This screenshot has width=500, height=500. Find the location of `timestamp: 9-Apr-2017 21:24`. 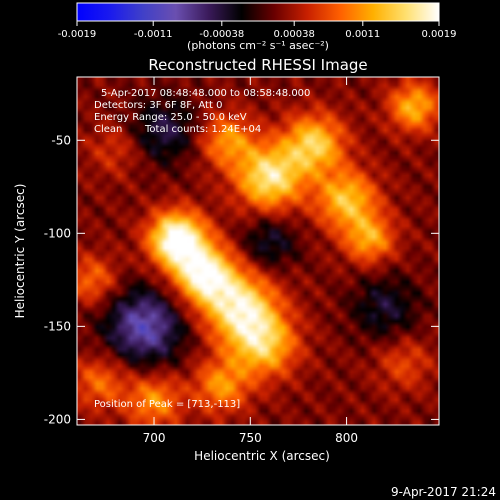

timestamp: 9-Apr-2017 21:24 is located at coordinates (443, 492).